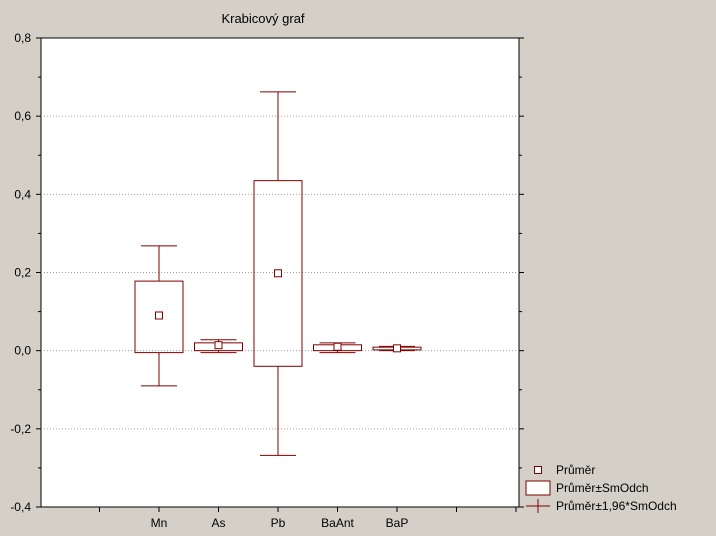 The image size is (716, 536). Describe the element at coordinates (20, 429) in the screenshot. I see `y-tick-label: -0,2` at that location.